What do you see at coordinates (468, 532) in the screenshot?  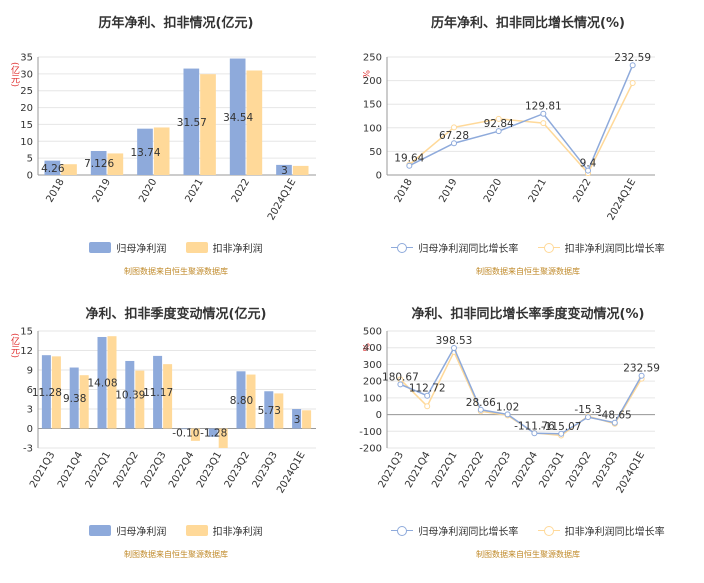 I see `legend-label: 归母净利润同比增长率` at bounding box center [468, 532].